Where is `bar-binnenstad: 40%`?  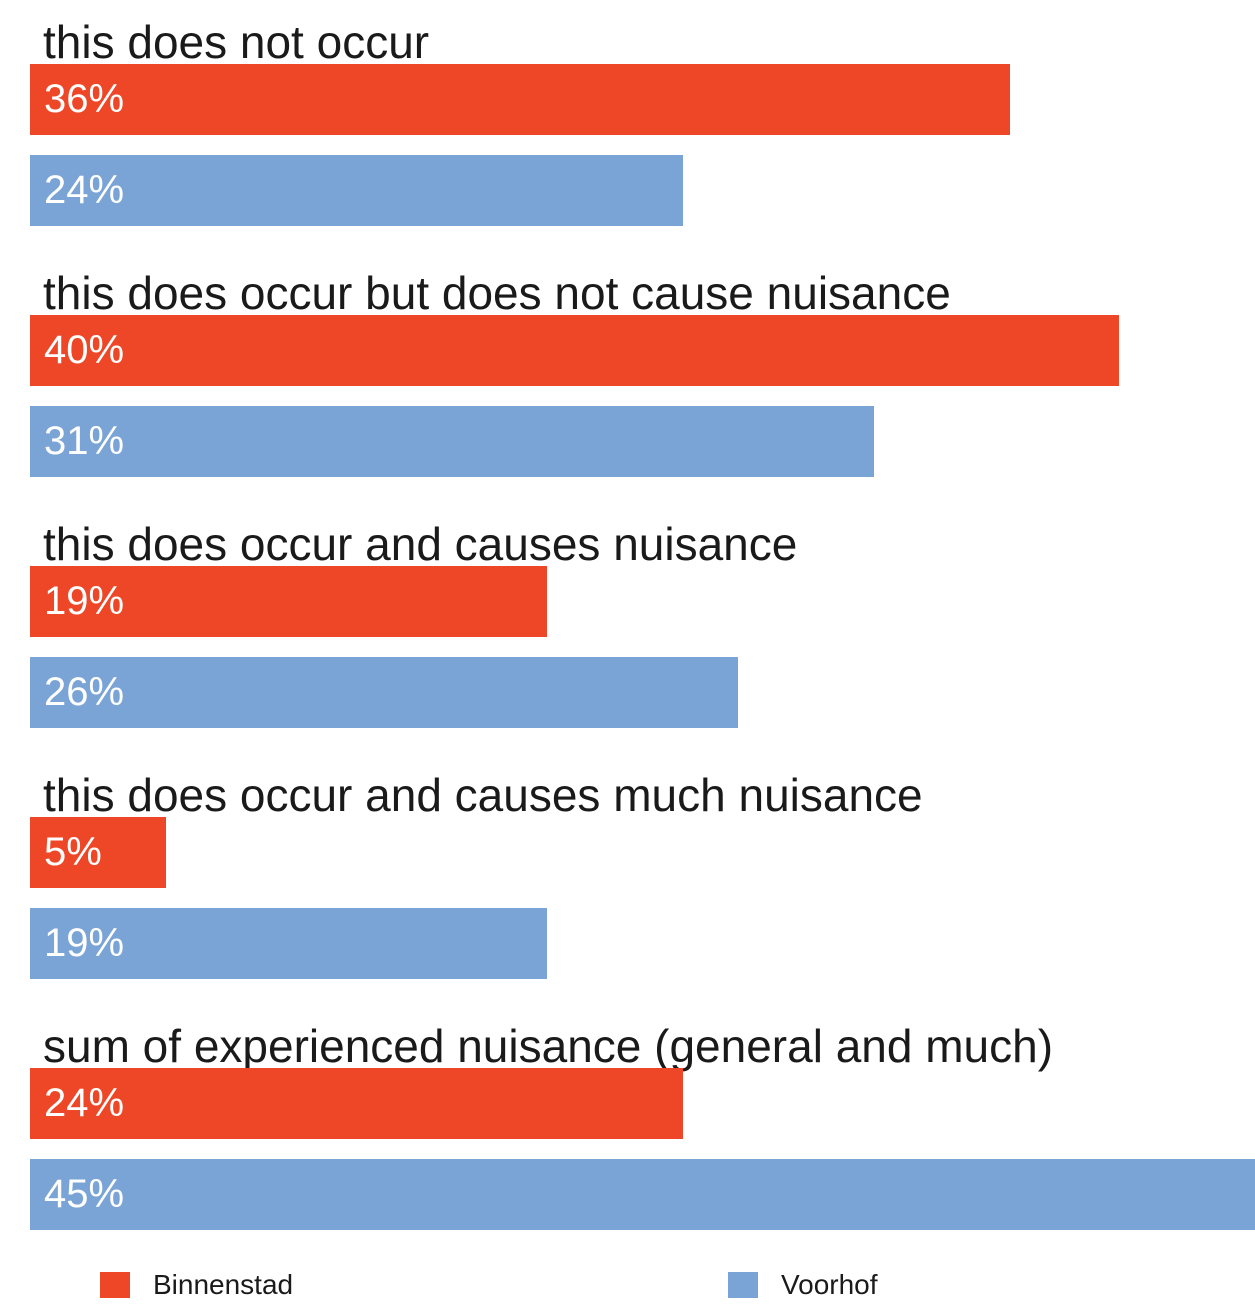
bar-binnenstad: 40% is located at coordinates (574, 350).